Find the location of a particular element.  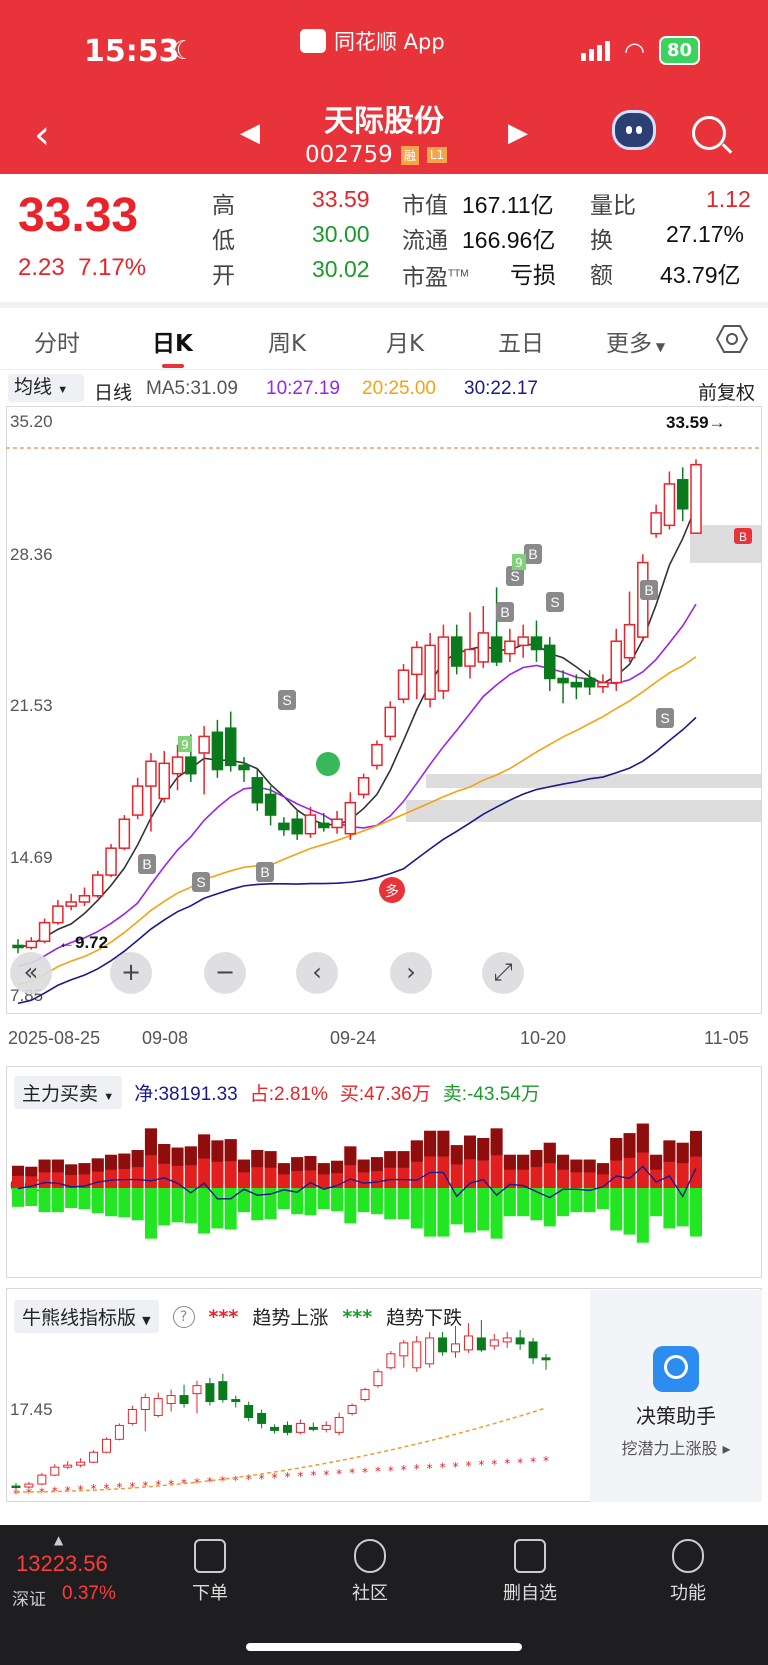

nav-remove-watchlist: 删自选 is located at coordinates (530, 1572).